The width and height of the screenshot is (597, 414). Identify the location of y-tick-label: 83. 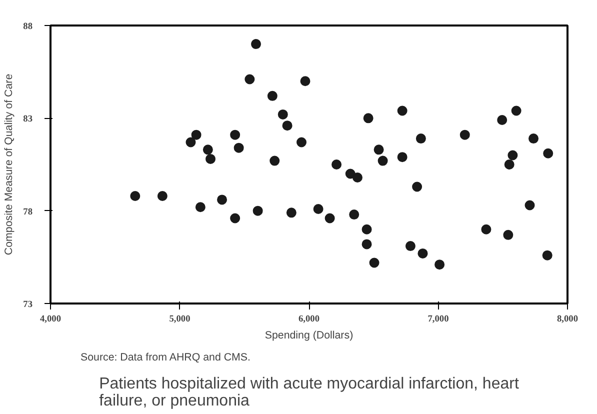
(28, 119).